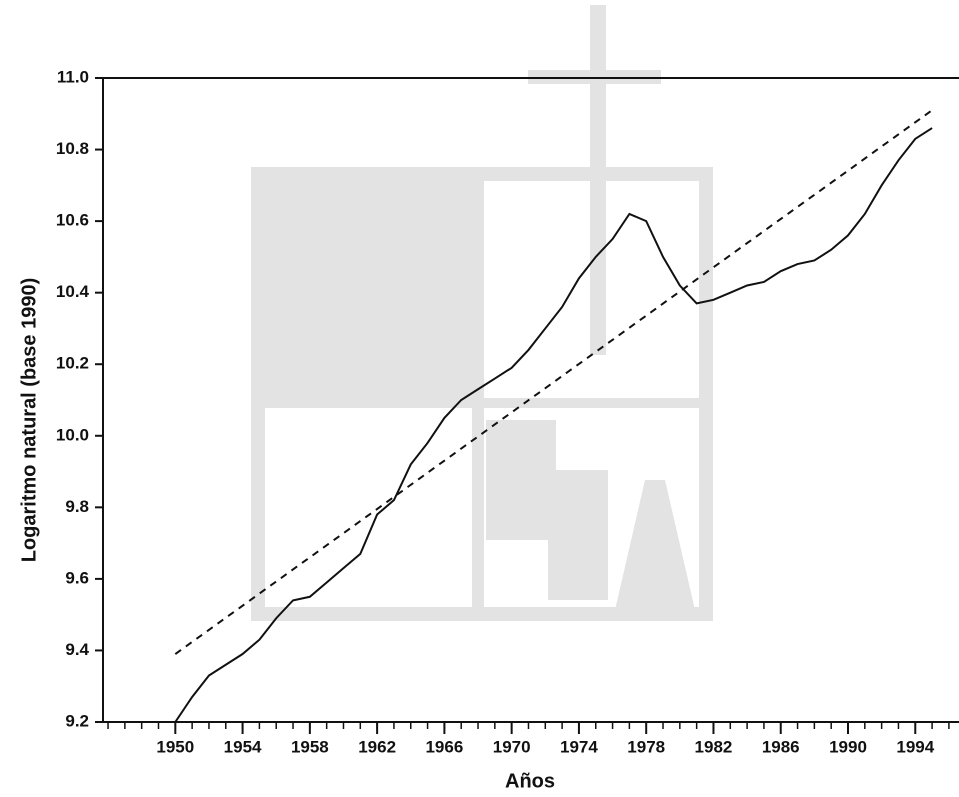  Describe the element at coordinates (512, 746) in the screenshot. I see `x-tick-label: 1970` at that location.